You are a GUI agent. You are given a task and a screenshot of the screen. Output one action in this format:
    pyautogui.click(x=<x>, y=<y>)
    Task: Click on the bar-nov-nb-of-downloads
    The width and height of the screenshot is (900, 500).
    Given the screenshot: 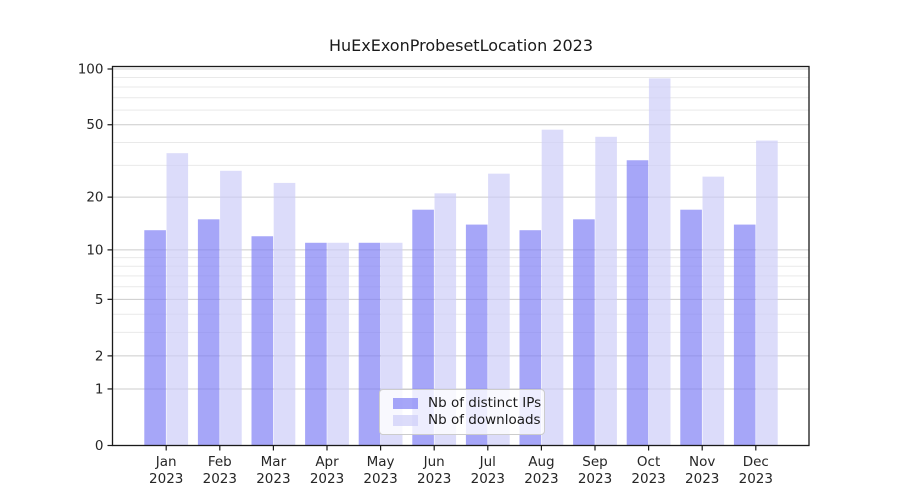 What is the action you would take?
    pyautogui.click(x=713, y=311)
    